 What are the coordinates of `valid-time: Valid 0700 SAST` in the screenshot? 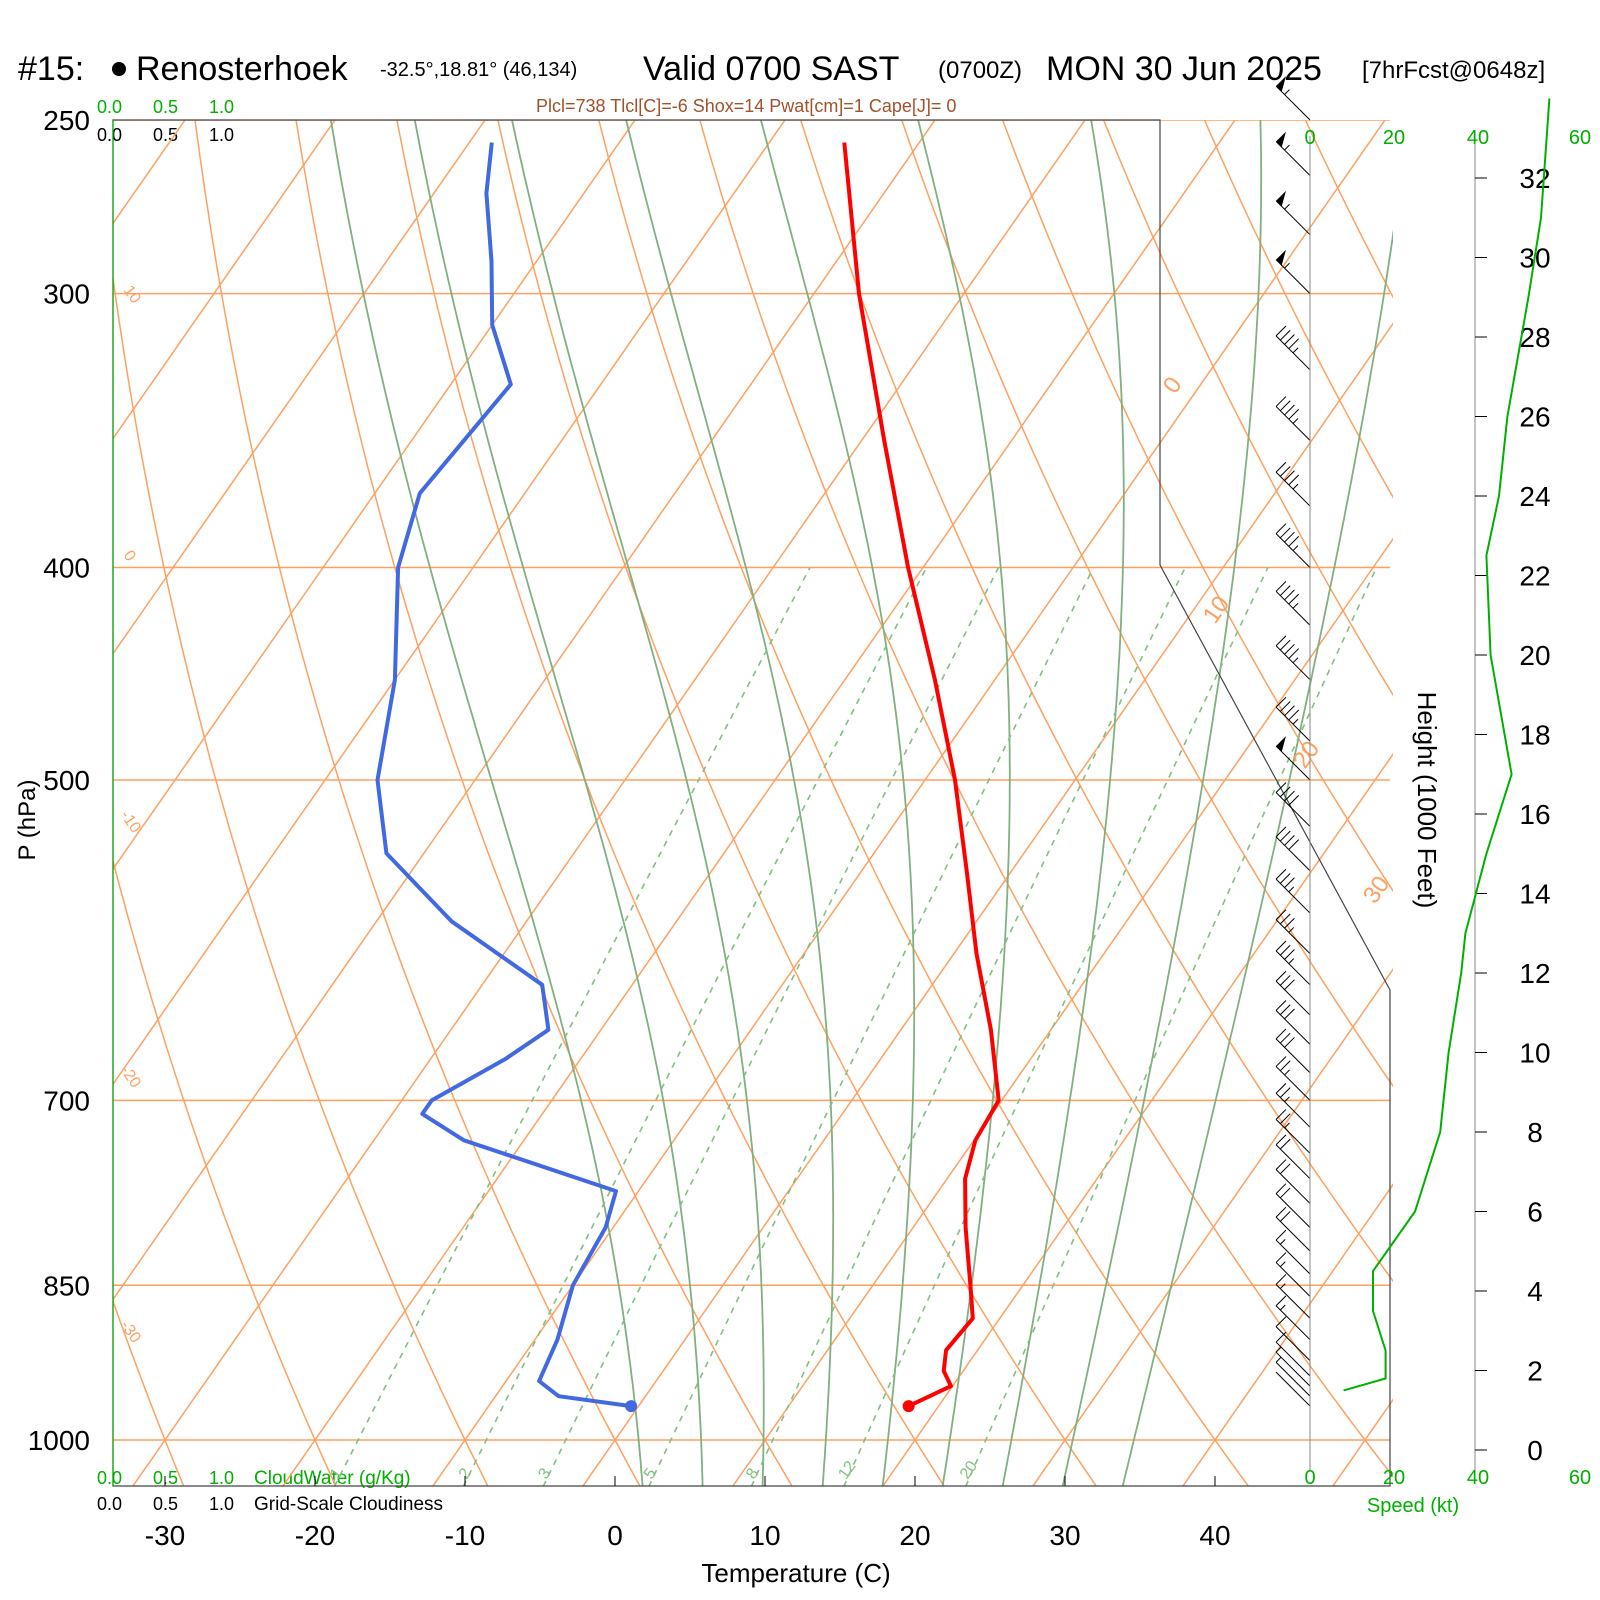 It's located at (771, 69).